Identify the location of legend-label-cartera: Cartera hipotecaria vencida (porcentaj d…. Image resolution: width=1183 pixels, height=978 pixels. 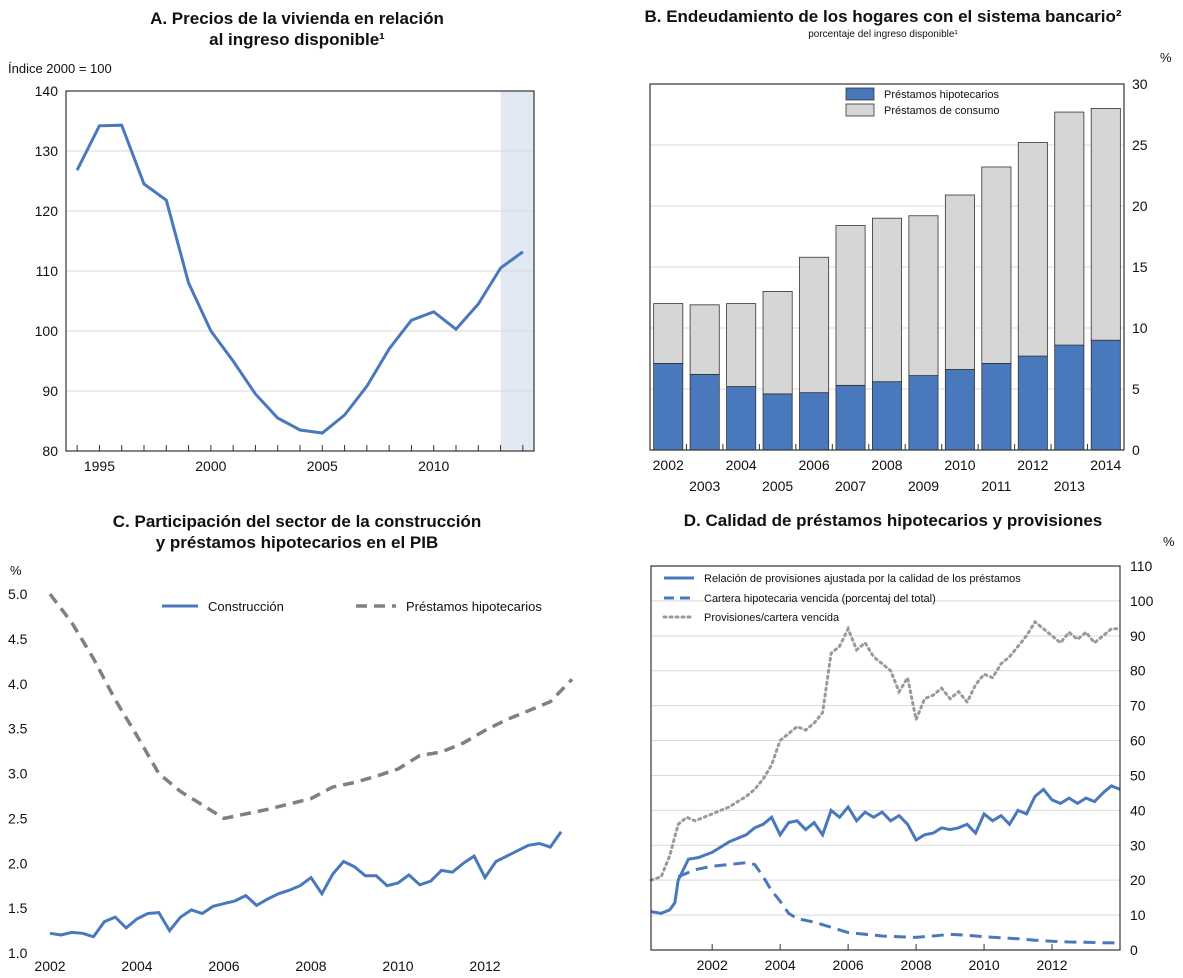
(820, 599).